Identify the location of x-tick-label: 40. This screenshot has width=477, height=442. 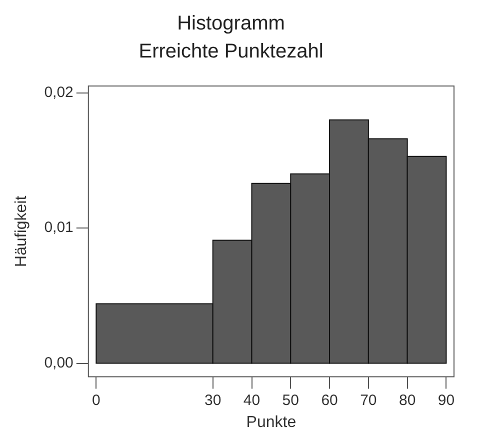
(251, 400).